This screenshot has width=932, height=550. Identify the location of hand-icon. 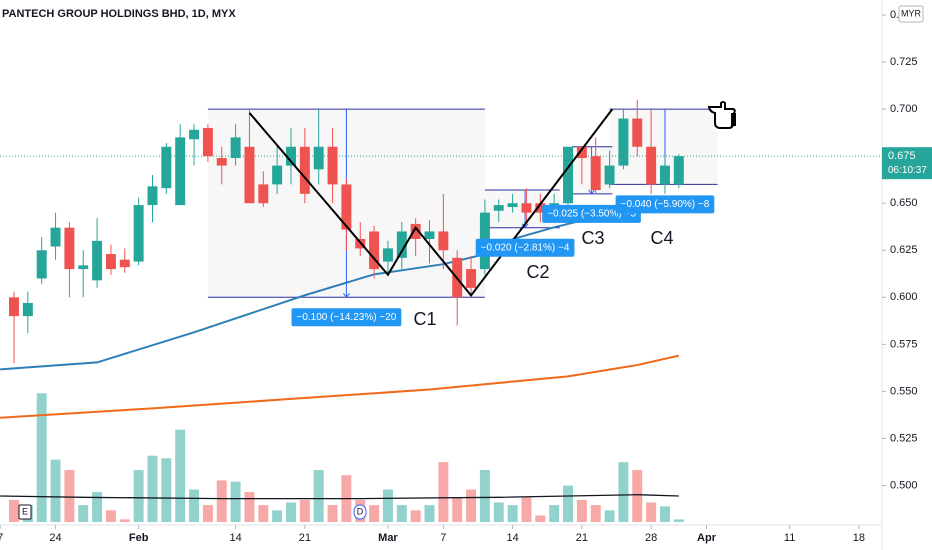
(721, 115).